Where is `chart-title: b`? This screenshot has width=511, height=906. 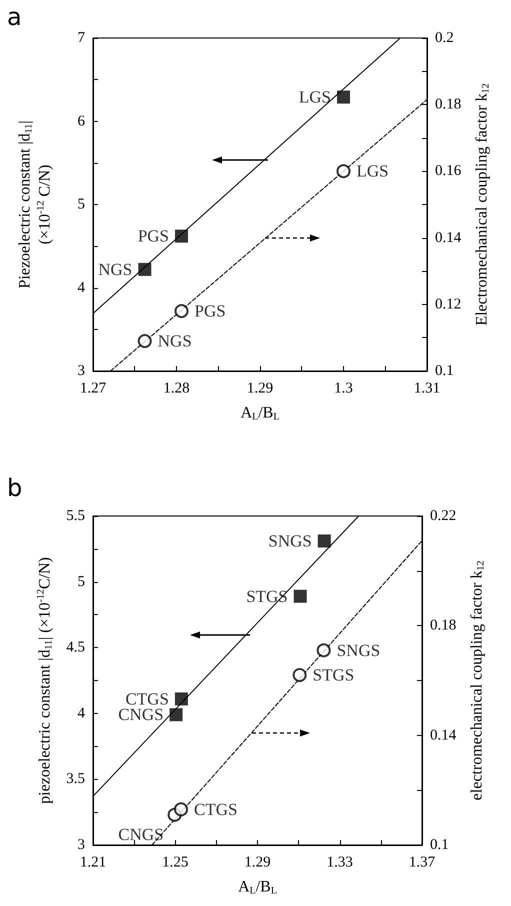
chart-title: b is located at coordinates (14, 488).